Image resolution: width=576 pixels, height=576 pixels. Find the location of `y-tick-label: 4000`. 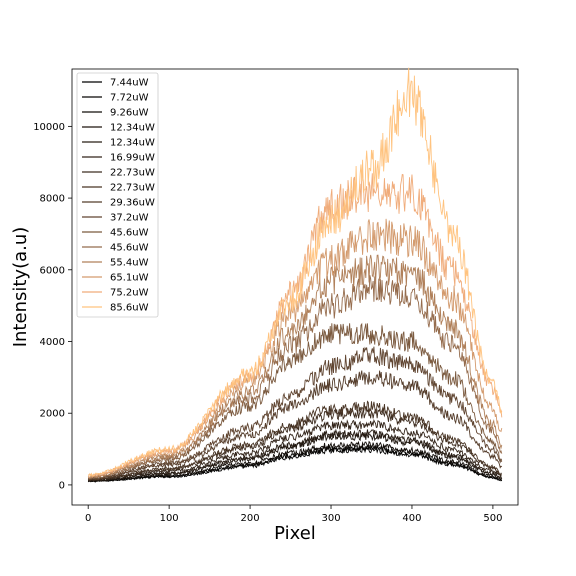

y-tick-label: 4000 is located at coordinates (52, 342).